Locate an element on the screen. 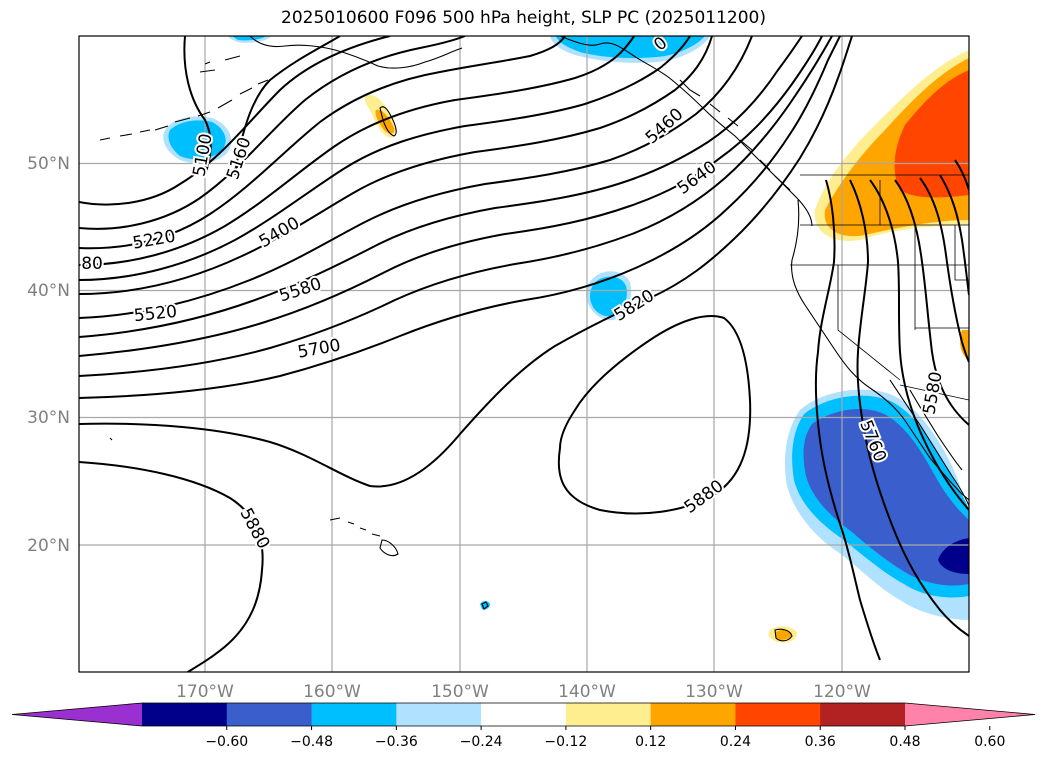 This screenshot has height=765, width=1047. colorbar-extend-min is located at coordinates (77, 714).